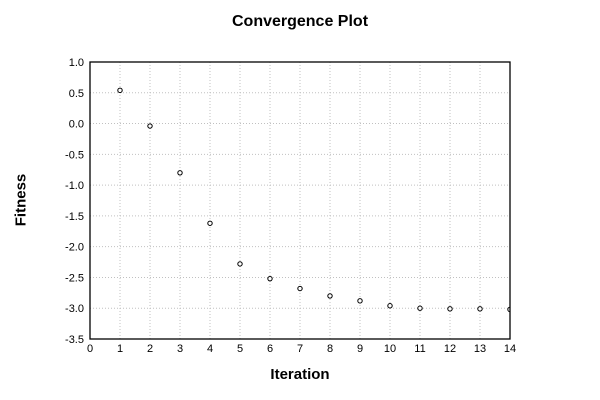 This screenshot has width=600, height=400. Describe the element at coordinates (419, 349) in the screenshot. I see `x-tick-label: 11` at that location.